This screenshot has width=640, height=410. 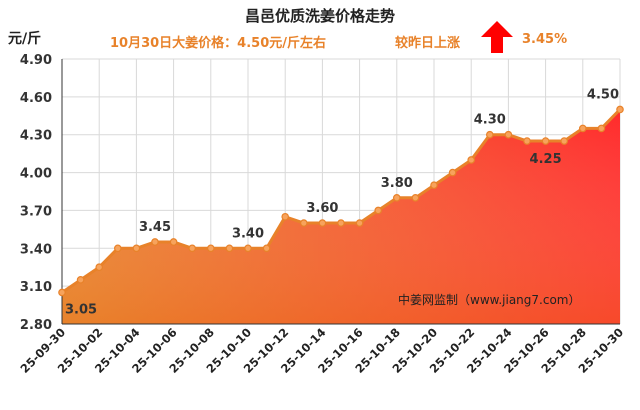 I want to click on y-tick-label: 3.10, so click(x=36, y=287).